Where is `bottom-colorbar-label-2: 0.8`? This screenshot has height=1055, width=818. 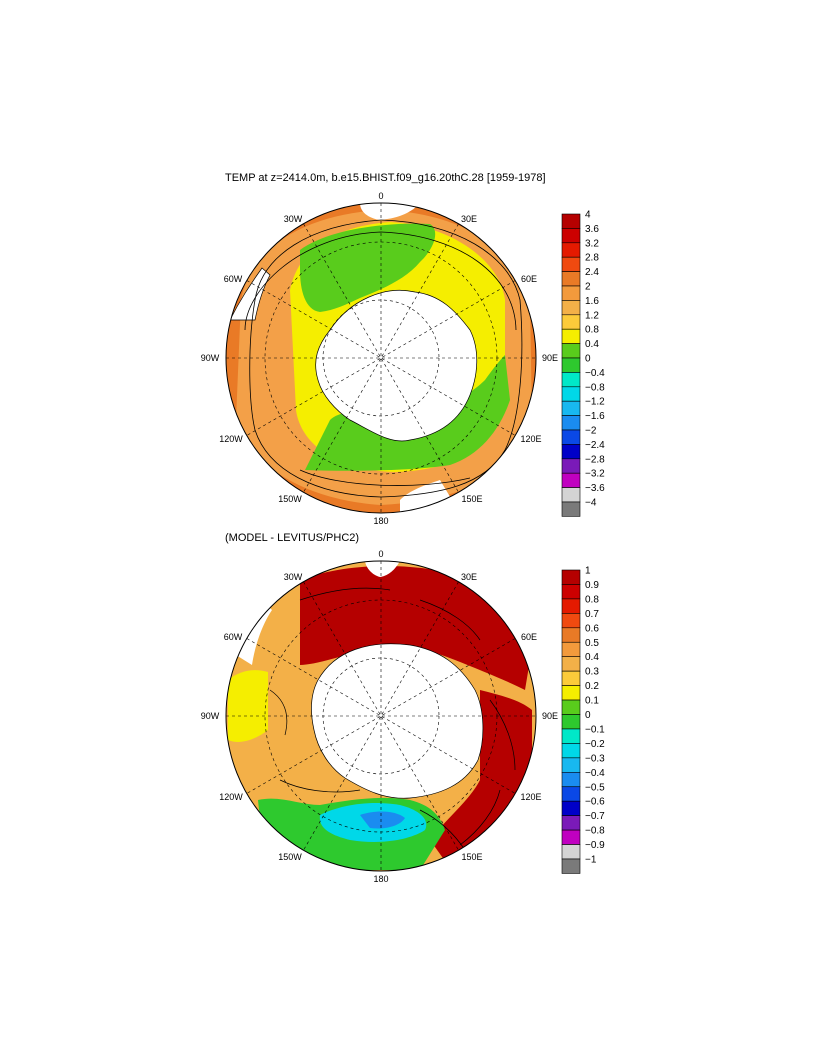
bottom-colorbar-label-2: 0.8 is located at coordinates (592, 599).